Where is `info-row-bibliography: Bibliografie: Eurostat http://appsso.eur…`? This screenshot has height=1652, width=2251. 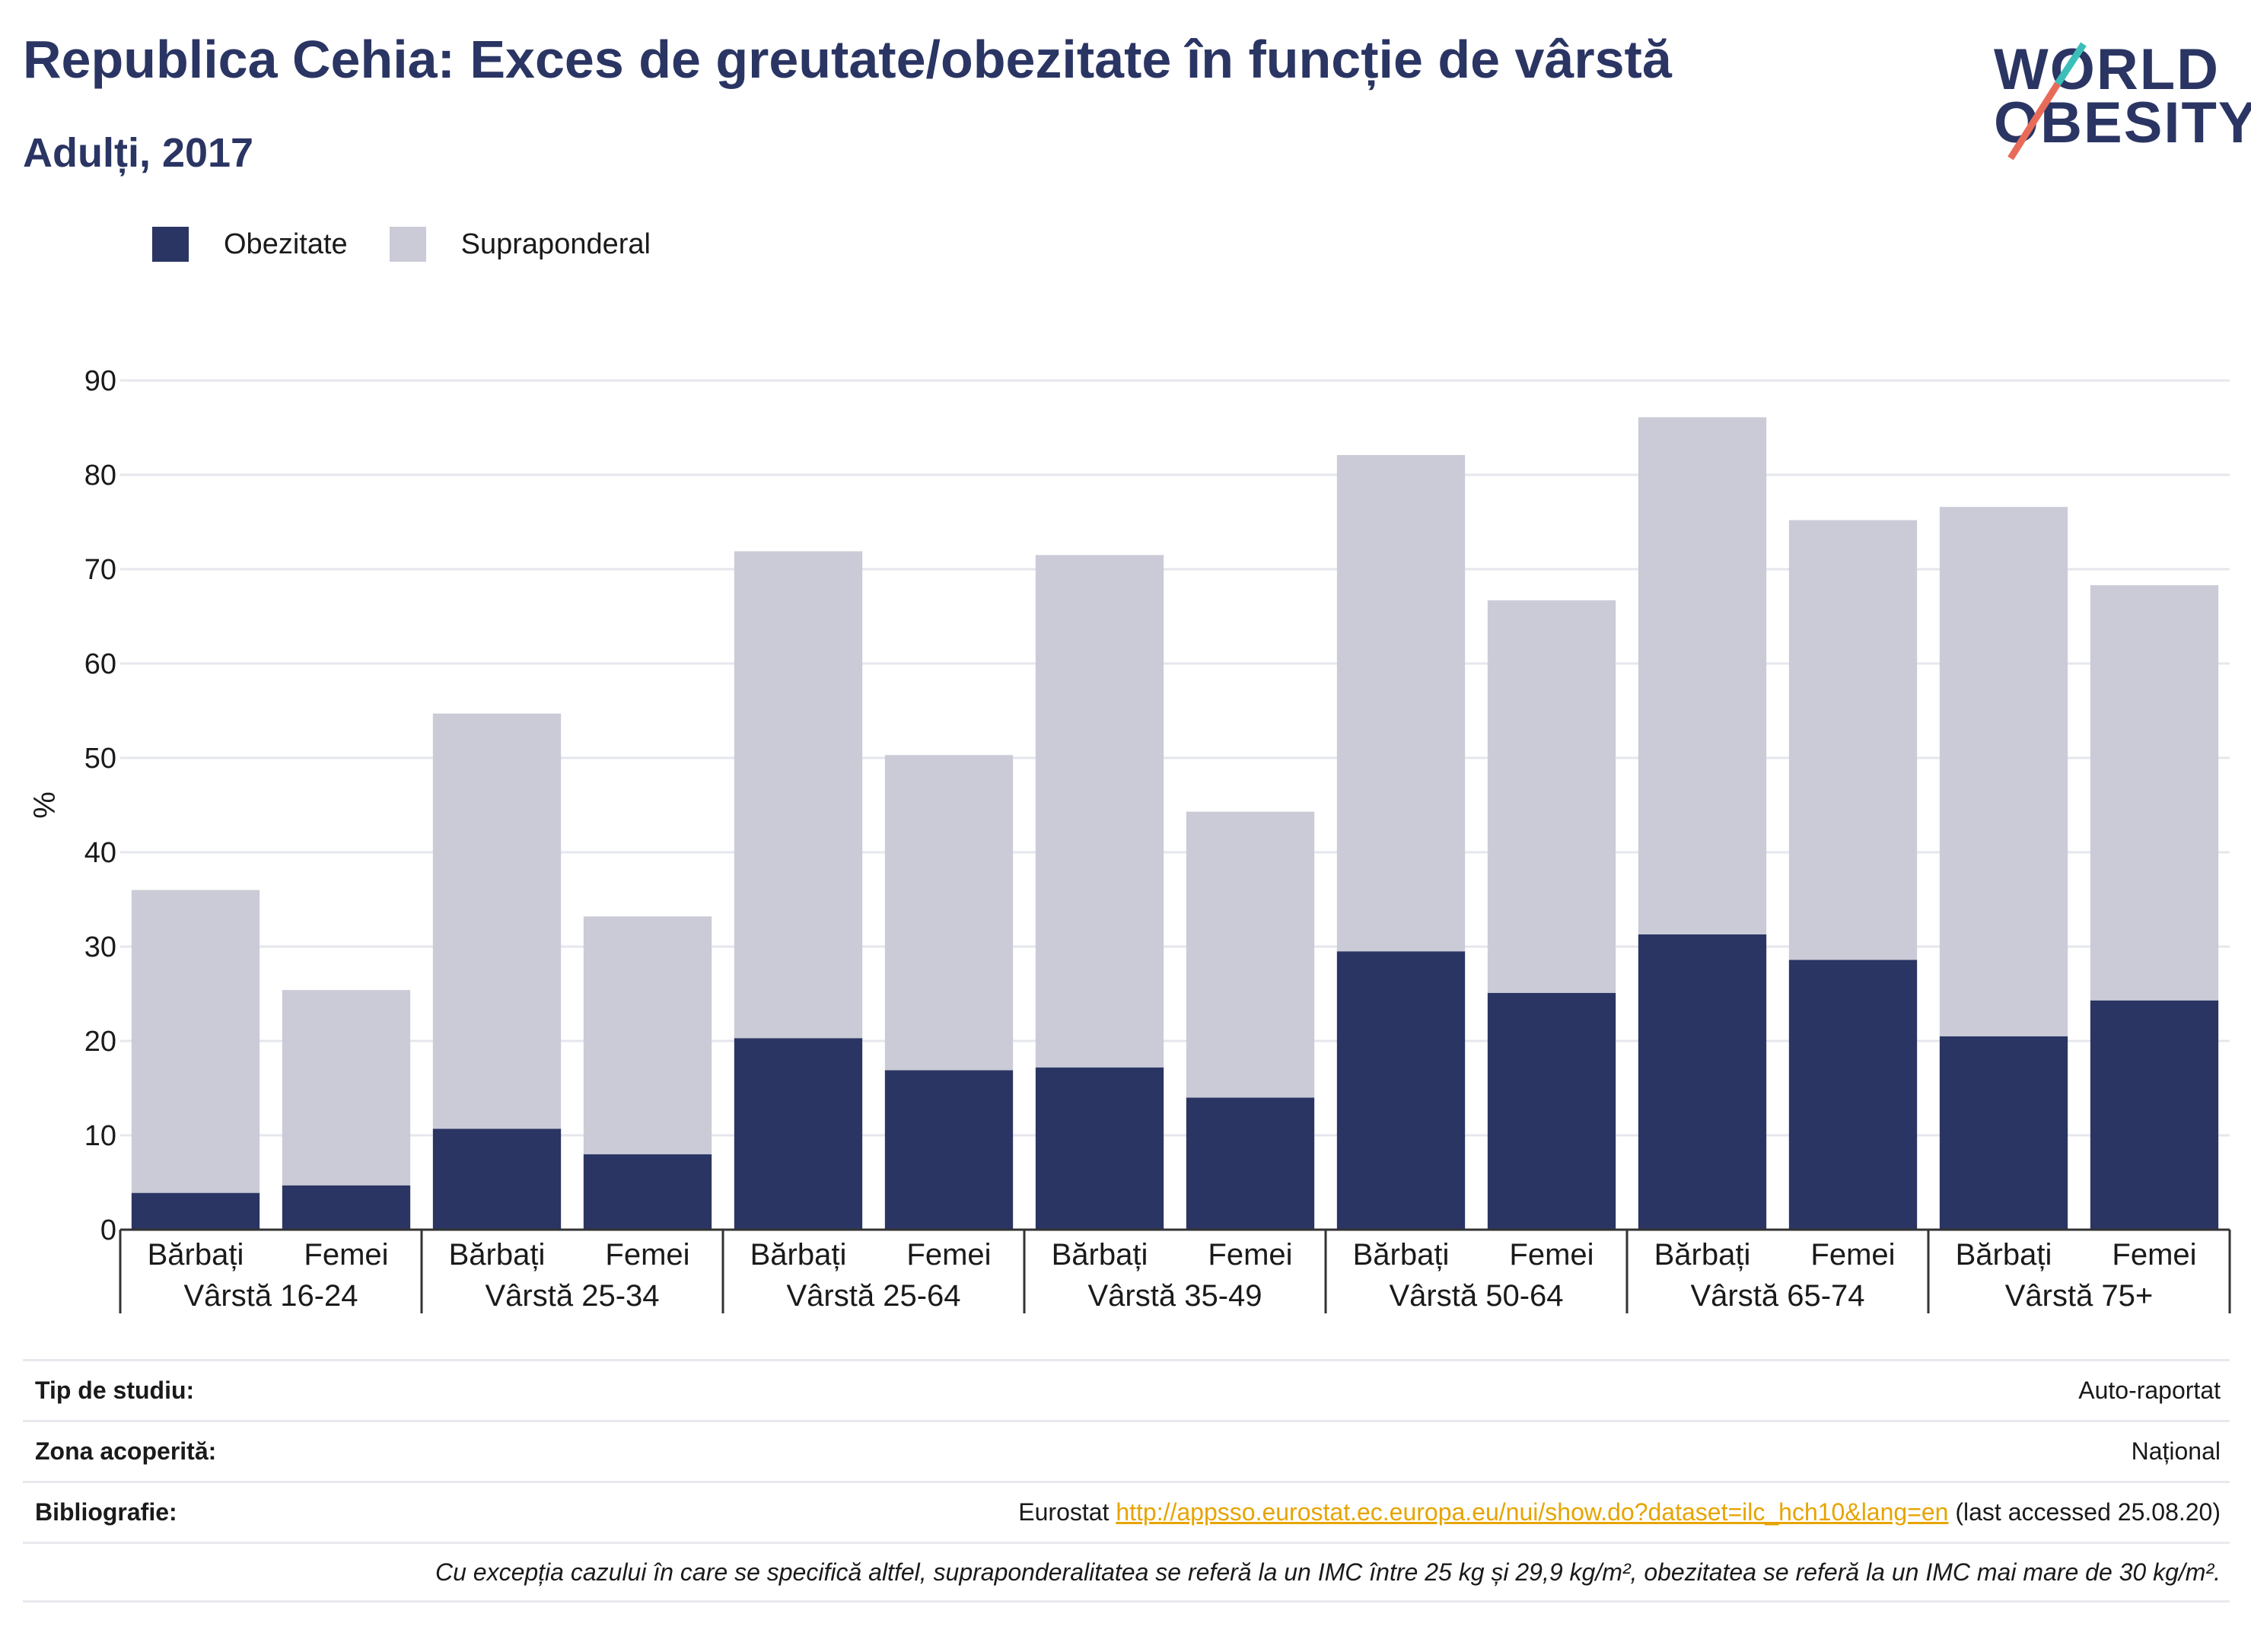 info-row-bibliography: Bibliografie: Eurostat http://appsso.eur… is located at coordinates (1126, 1511).